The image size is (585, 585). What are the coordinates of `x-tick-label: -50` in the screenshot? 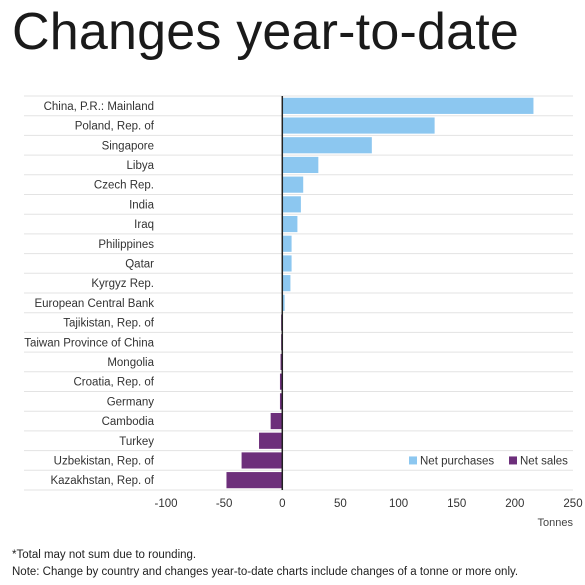 It's located at (224, 504).